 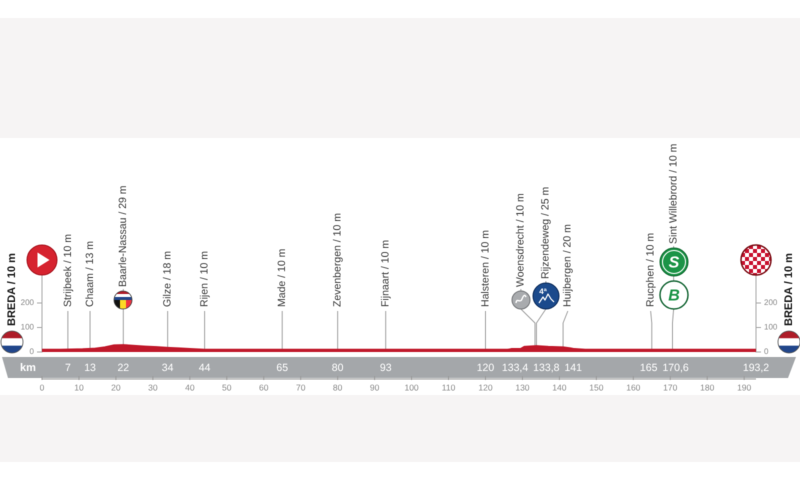 I want to click on y2-tick-label: 200, so click(x=771, y=303).